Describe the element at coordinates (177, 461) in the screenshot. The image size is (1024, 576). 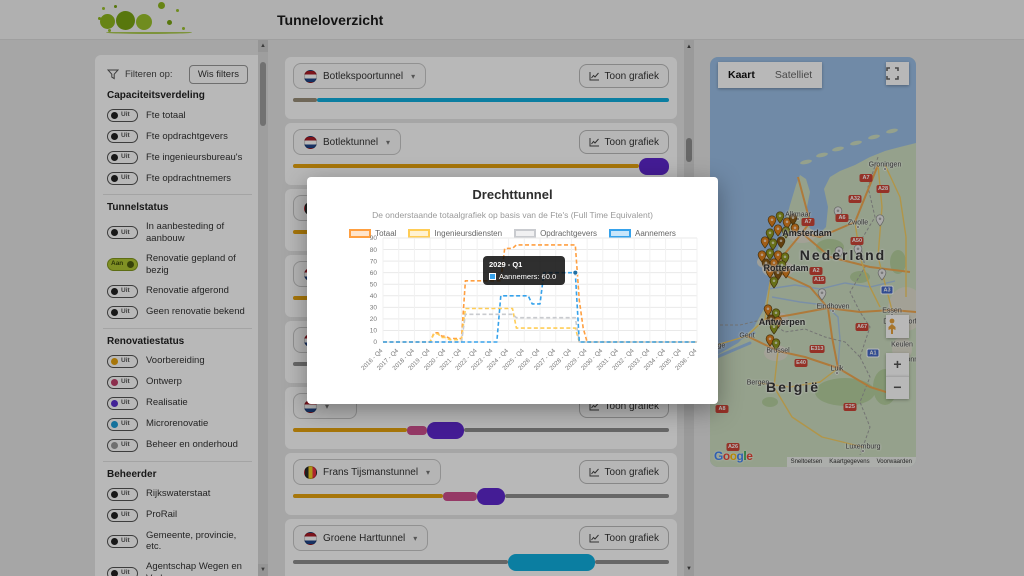
I see `section-divider` at that location.